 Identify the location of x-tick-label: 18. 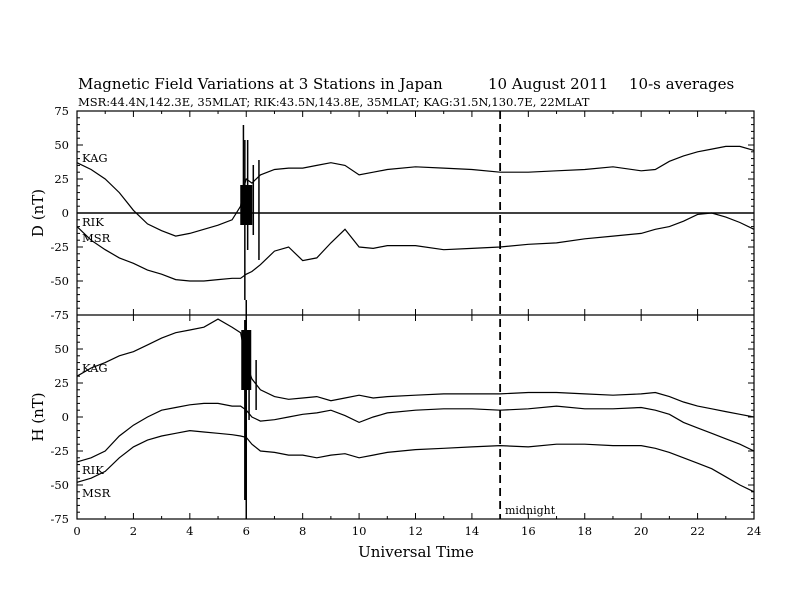
(584, 531).